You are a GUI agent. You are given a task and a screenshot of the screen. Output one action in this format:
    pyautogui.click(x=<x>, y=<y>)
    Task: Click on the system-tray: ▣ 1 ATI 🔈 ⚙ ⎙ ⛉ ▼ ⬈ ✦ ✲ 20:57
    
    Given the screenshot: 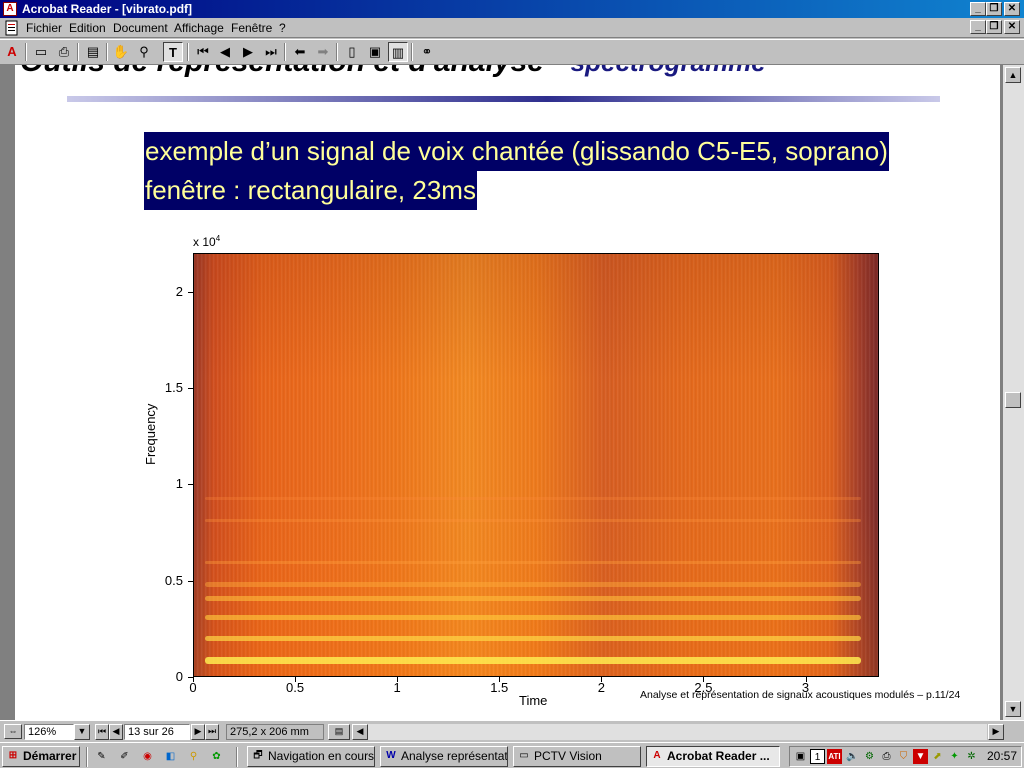 What is the action you would take?
    pyautogui.click(x=905, y=756)
    